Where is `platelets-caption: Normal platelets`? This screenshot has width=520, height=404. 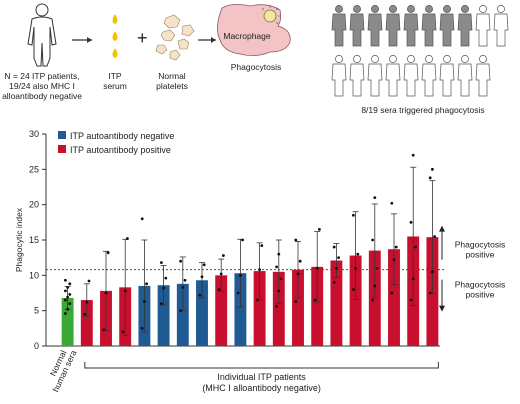
platelets-caption: Normal platelets is located at coordinates (172, 81).